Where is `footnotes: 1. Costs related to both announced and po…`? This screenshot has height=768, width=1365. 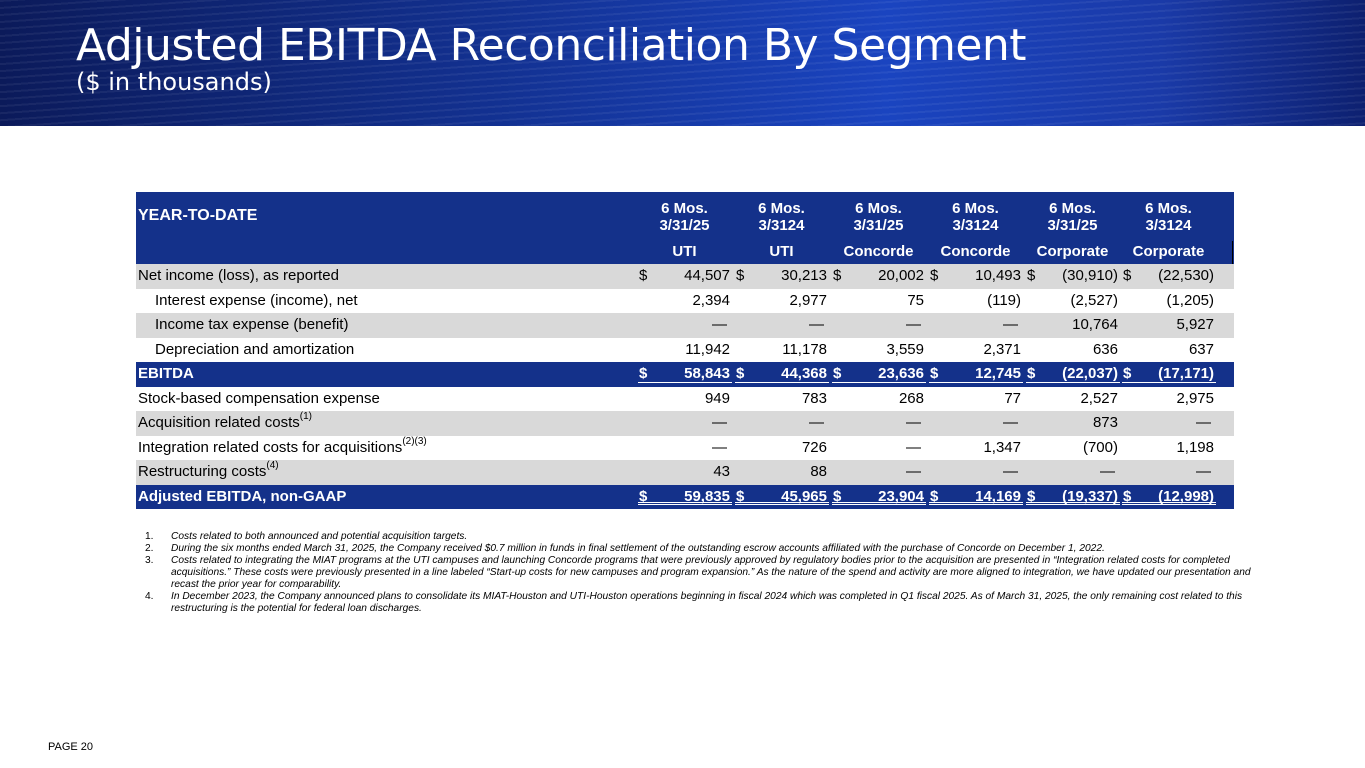 footnotes: 1. Costs related to both announced and po… is located at coordinates (700, 573).